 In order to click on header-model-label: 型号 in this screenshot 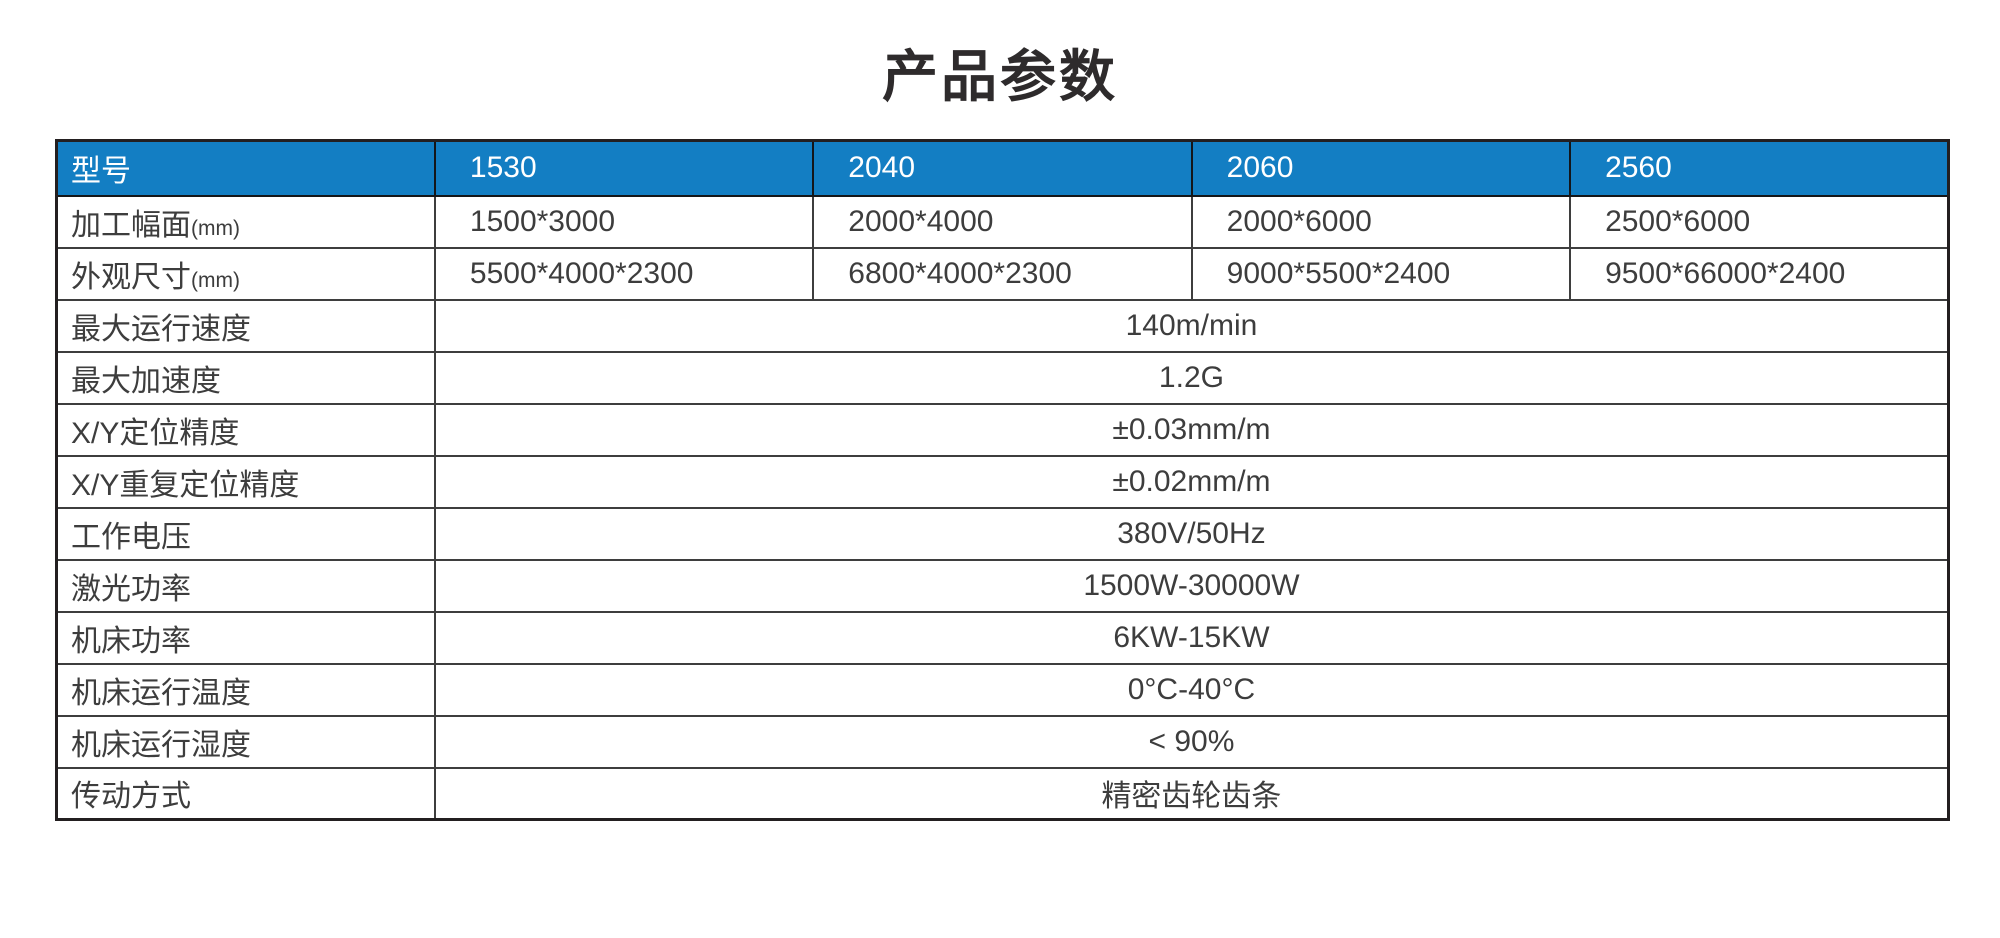, I will do `click(245, 168)`.